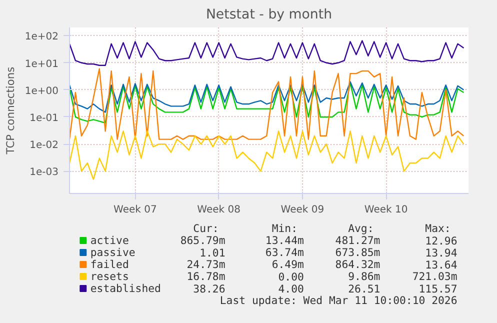  What do you see at coordinates (135, 210) in the screenshot?
I see `x-tick-label: Week 07` at bounding box center [135, 210].